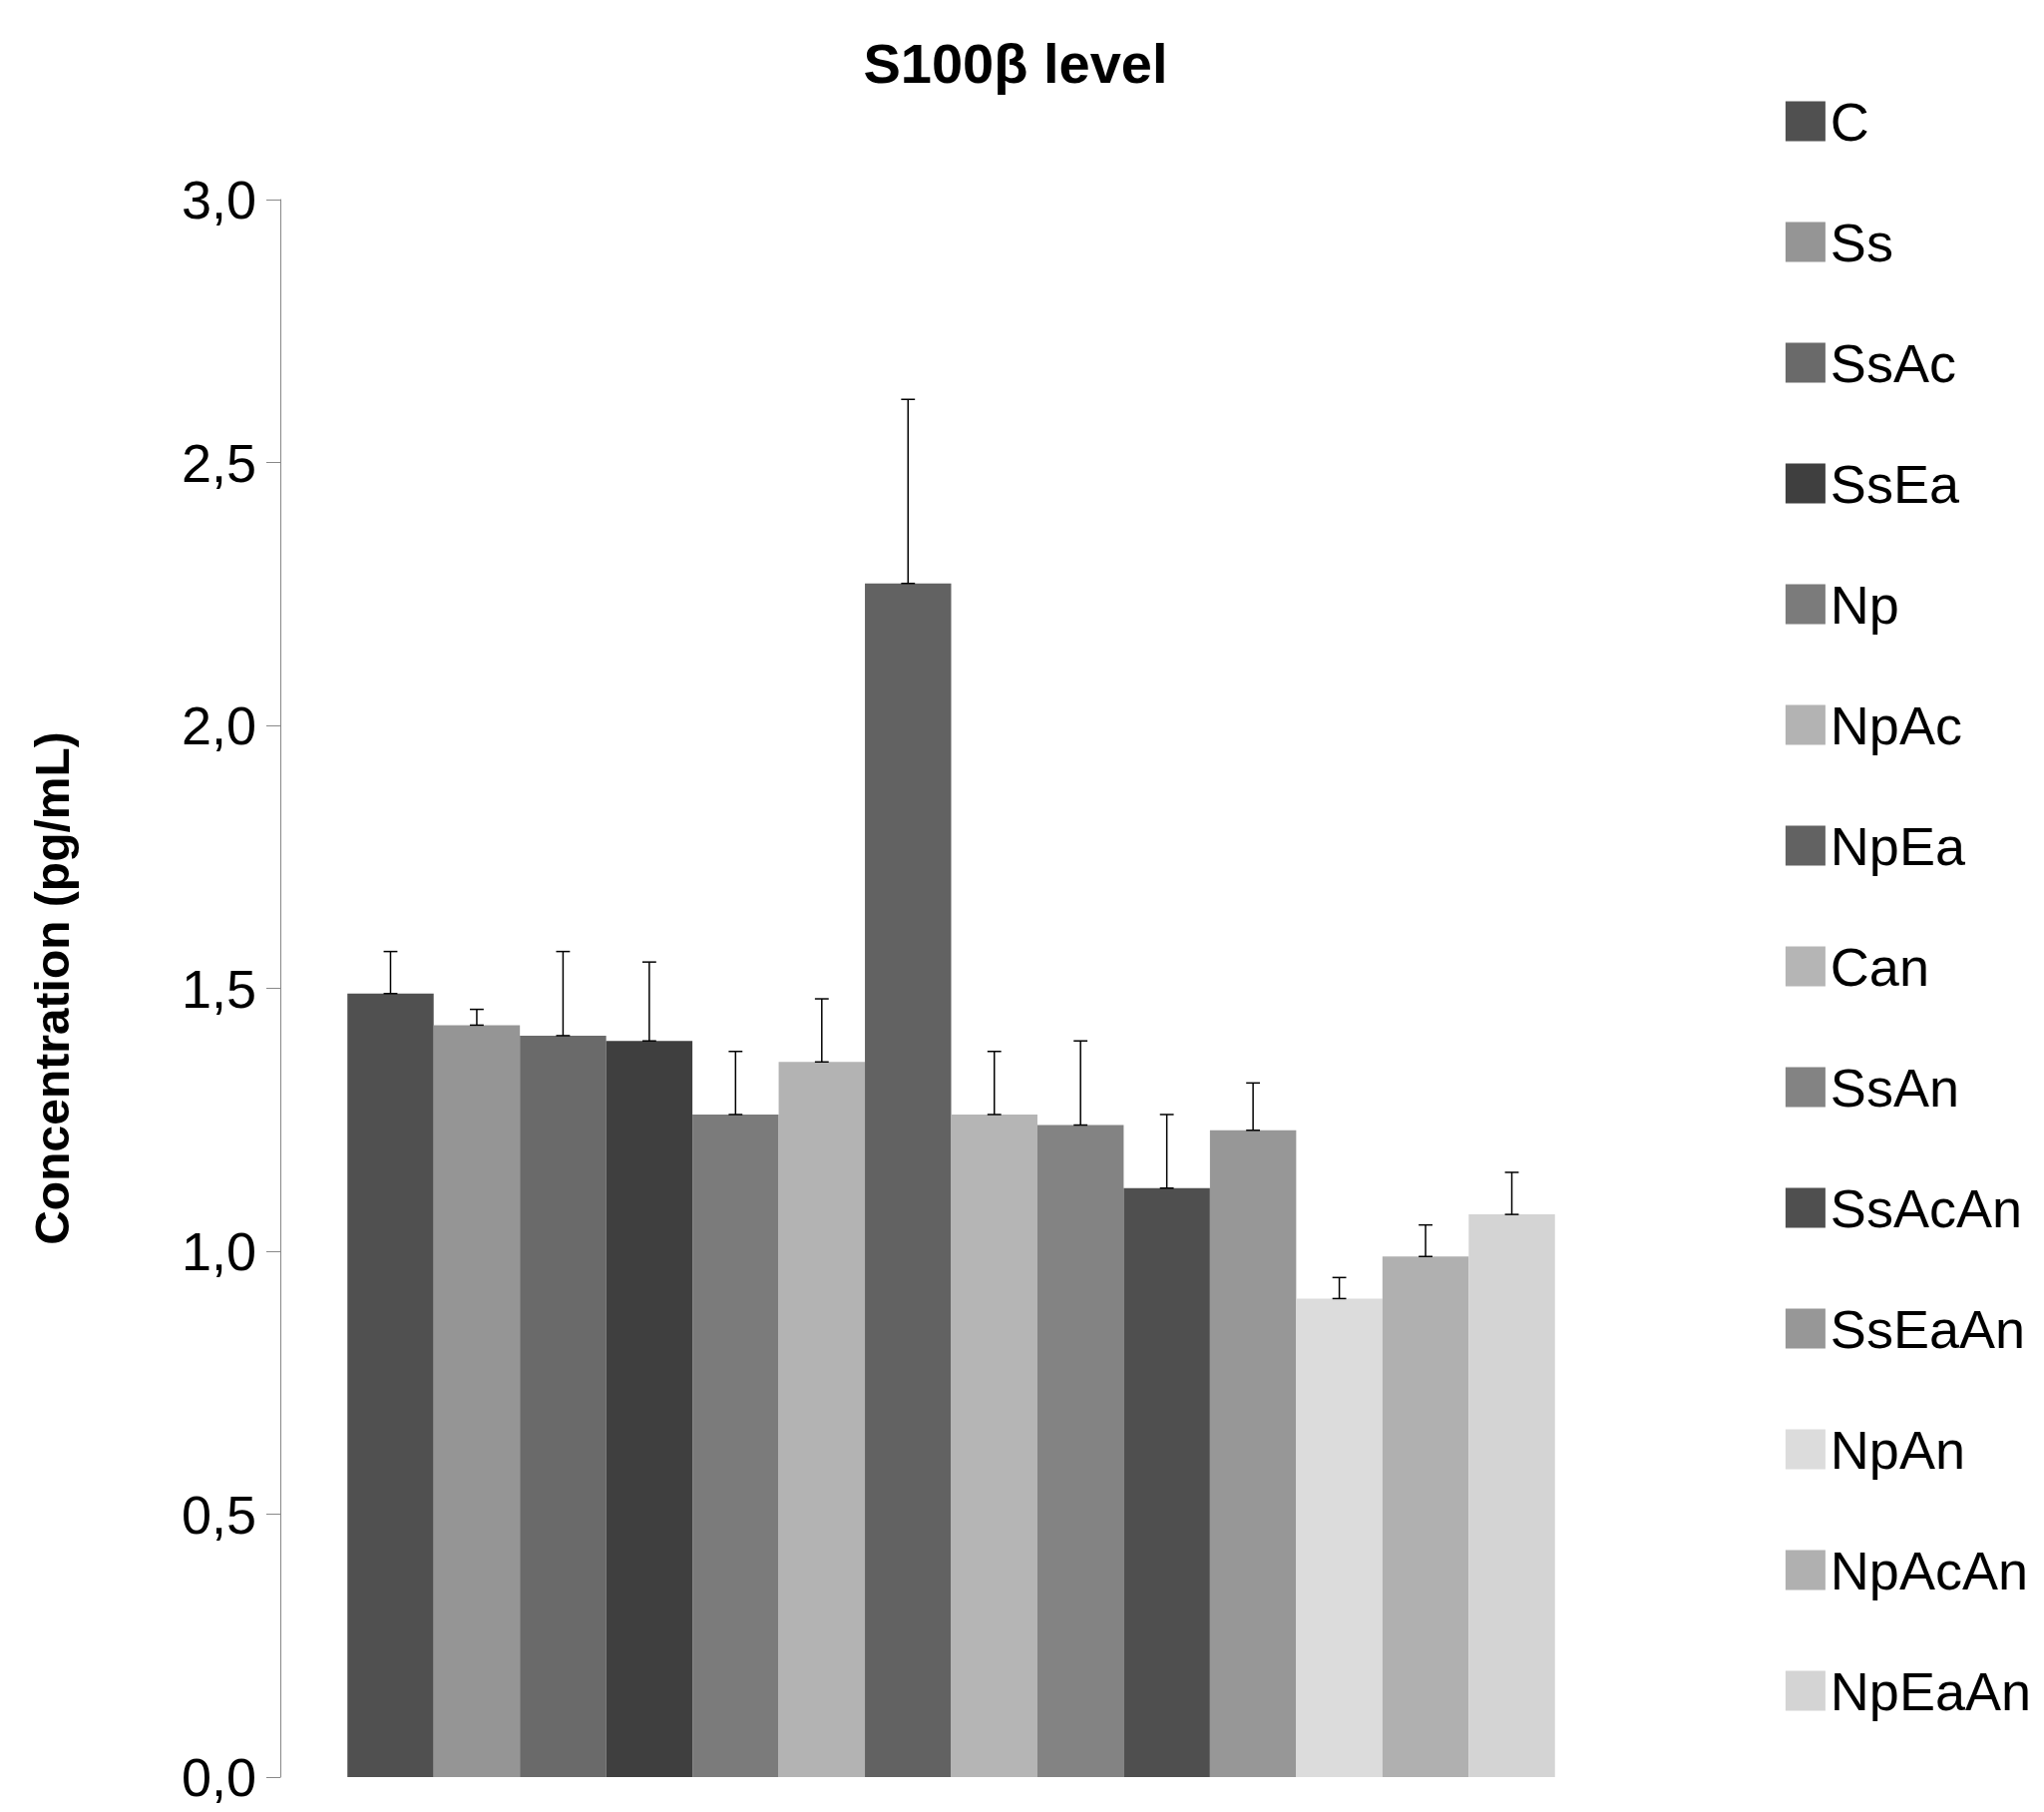  What do you see at coordinates (218, 1777) in the screenshot?
I see `y-tick-label: 0,0` at bounding box center [218, 1777].